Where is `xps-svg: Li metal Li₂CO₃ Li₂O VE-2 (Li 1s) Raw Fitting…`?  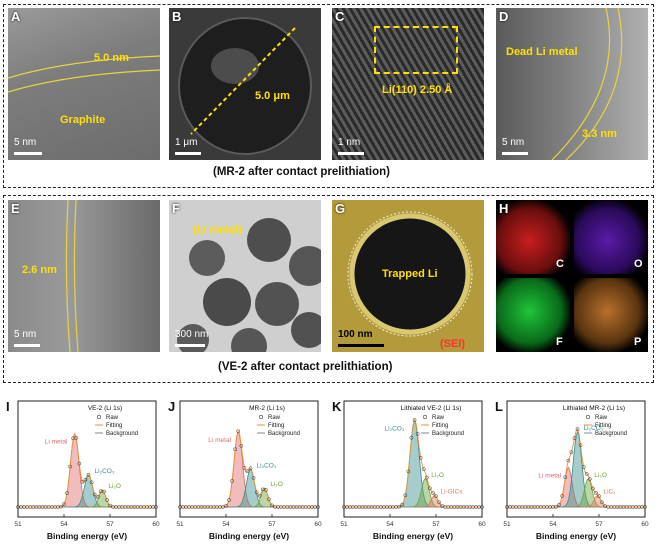 xps-svg: Li metal Li₂CO₃ Li₂O VE-2 (Li 1s) Raw Fitting… is located at coordinates (83, 470).